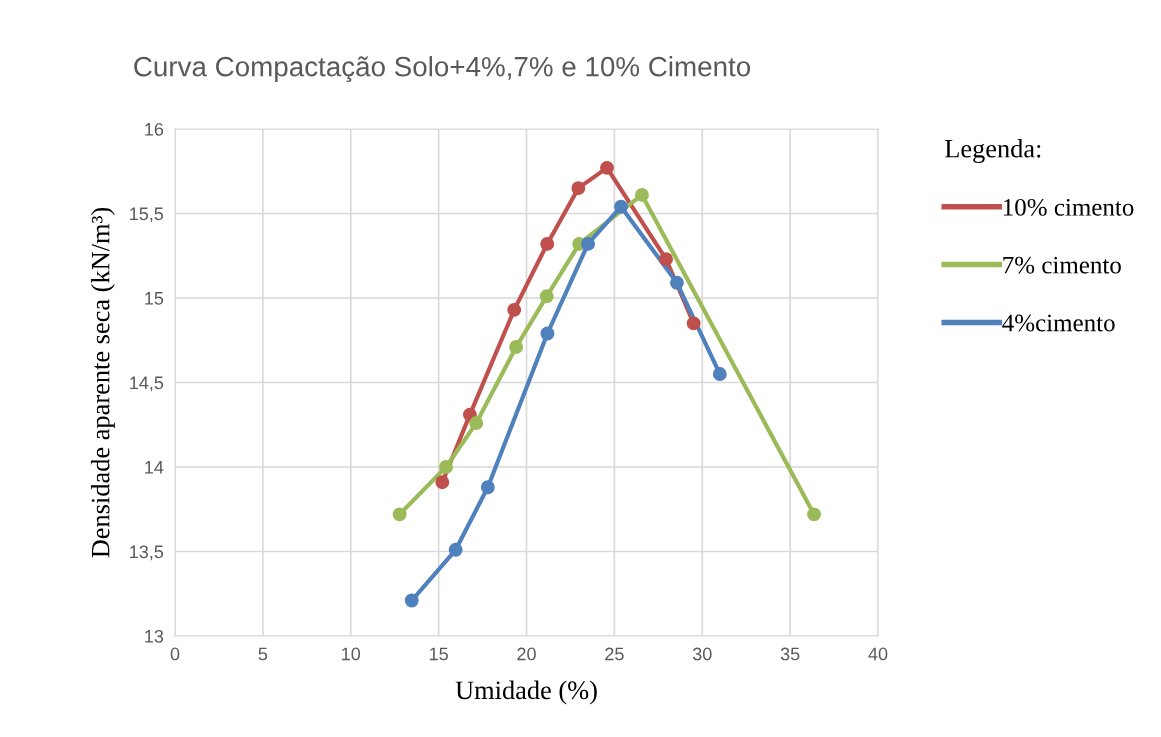  I want to click on chart-title: Curva Compactação Solo+4%,7% e 10% Cimento, so click(442, 69).